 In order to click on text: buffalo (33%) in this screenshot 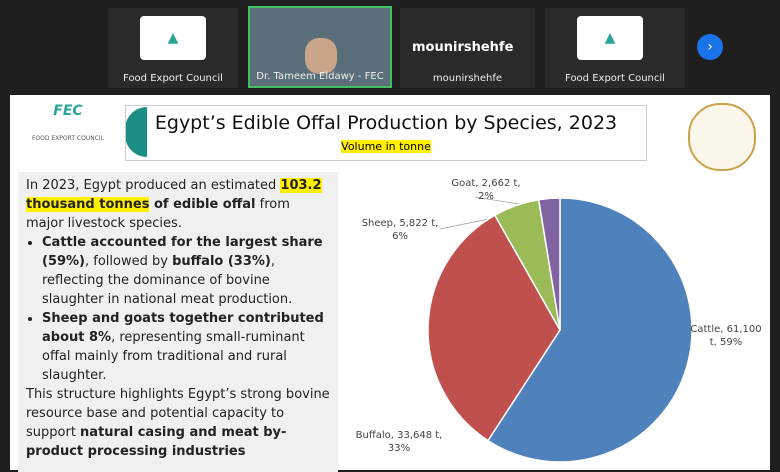, I will do `click(221, 261)`.